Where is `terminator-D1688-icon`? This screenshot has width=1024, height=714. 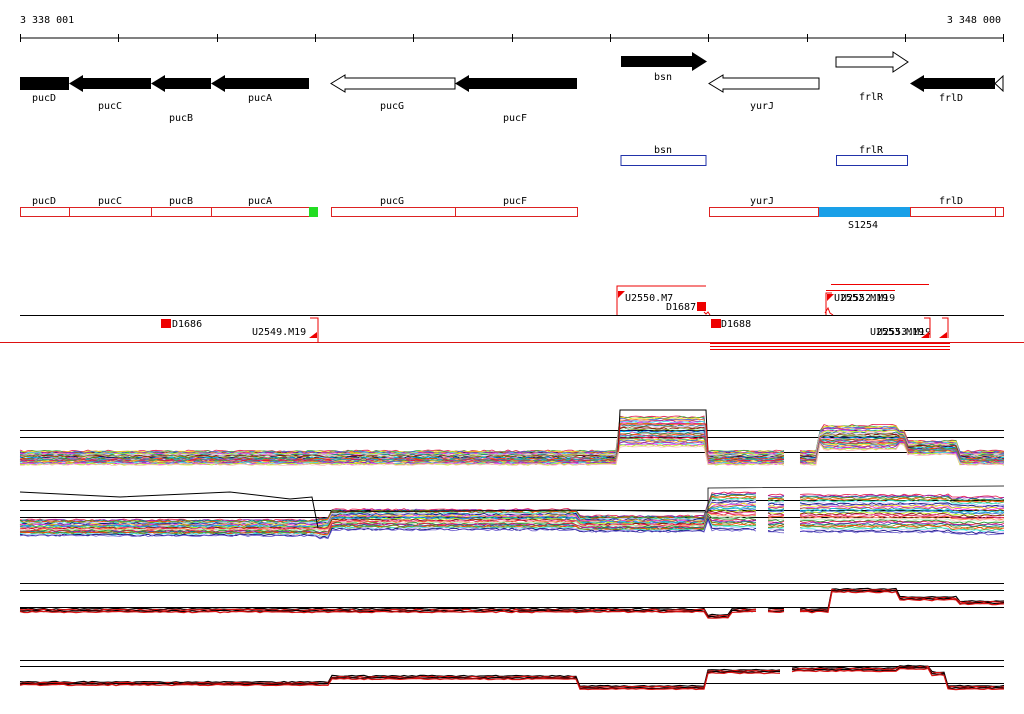
terminator-D1688-icon is located at coordinates (716, 323).